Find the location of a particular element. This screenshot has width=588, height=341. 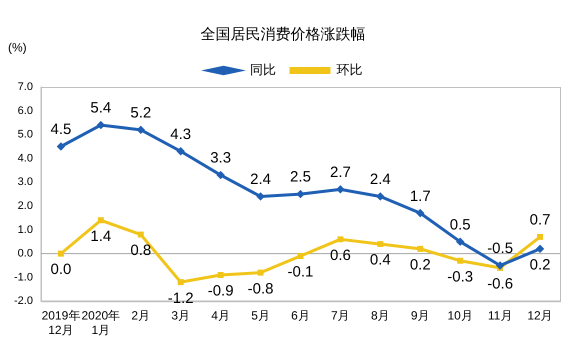

data-label: 5.4 is located at coordinates (101, 108).